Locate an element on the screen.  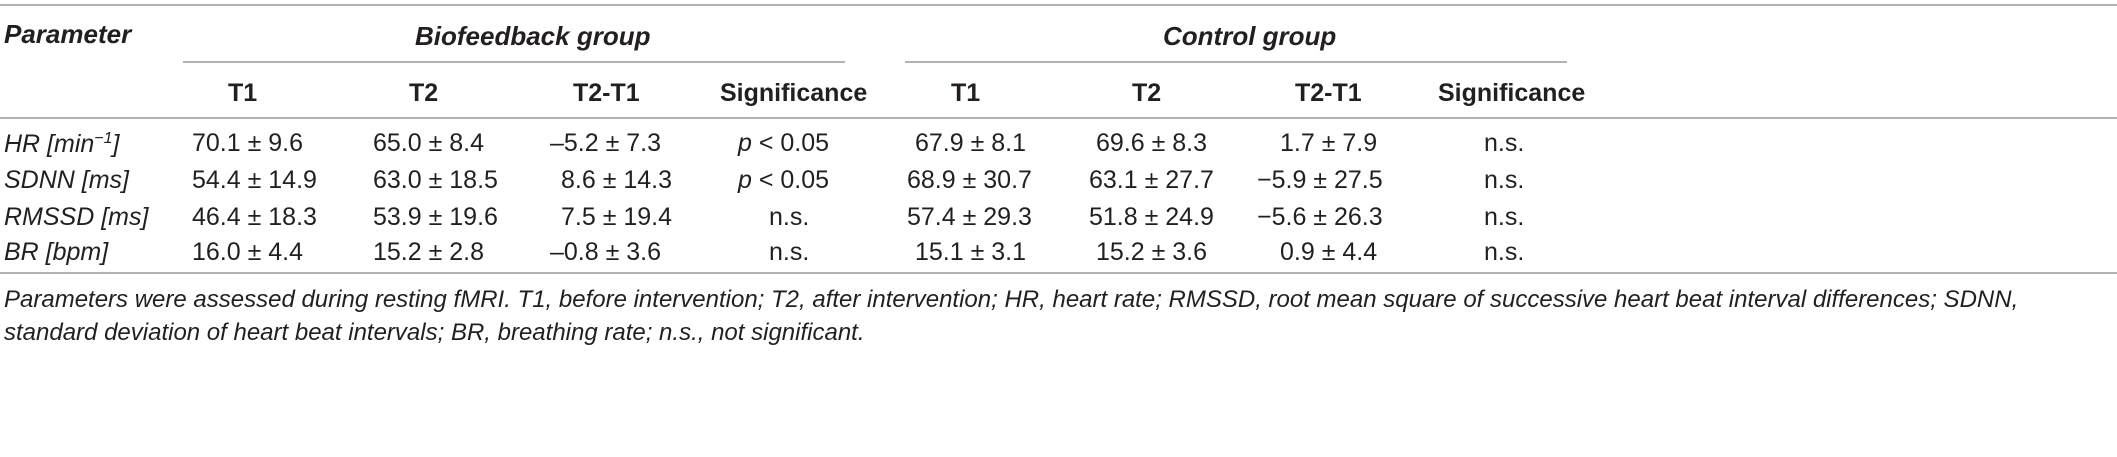
table-cell: 53.9 ± 19.6 is located at coordinates (435, 217).